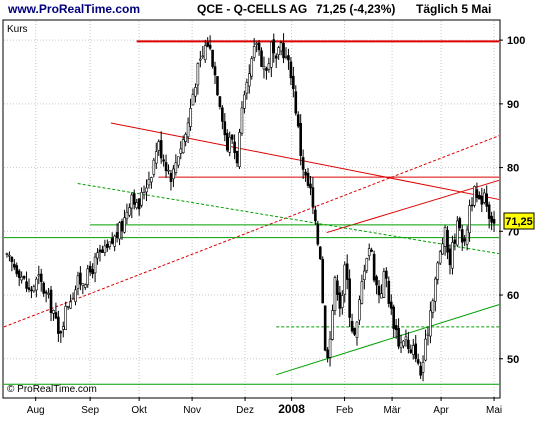  I want to click on x-tick-label: Okt, so click(139, 410).